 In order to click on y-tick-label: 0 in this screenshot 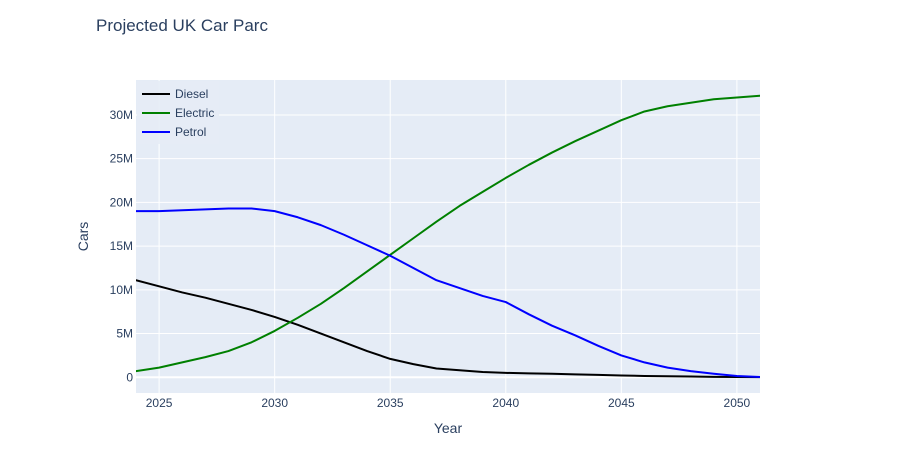, I will do `click(129, 377)`.